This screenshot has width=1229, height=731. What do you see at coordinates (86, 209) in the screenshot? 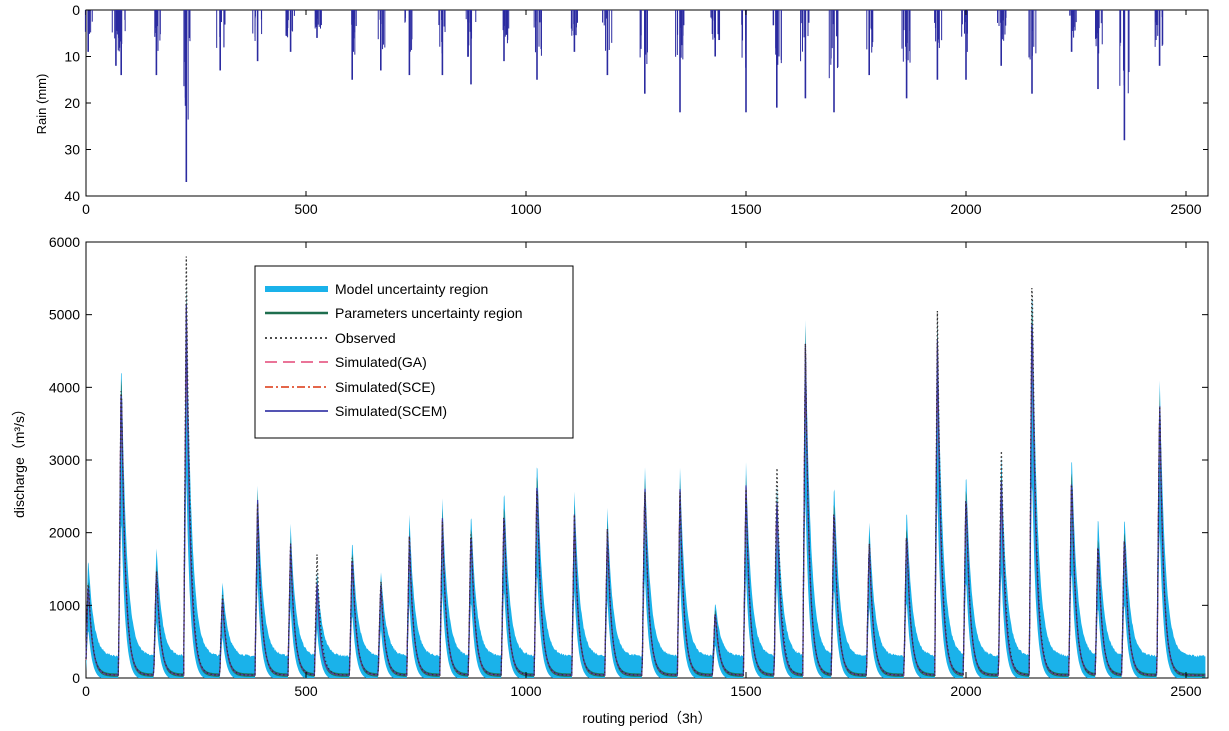
I see `rain-x-tick-label: 0` at bounding box center [86, 209].